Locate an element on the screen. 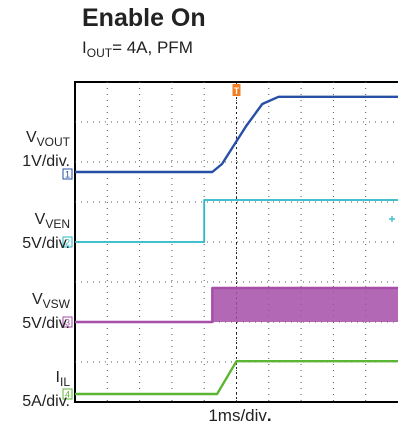  il-label: IIL 5A/div. is located at coordinates (46, 389).